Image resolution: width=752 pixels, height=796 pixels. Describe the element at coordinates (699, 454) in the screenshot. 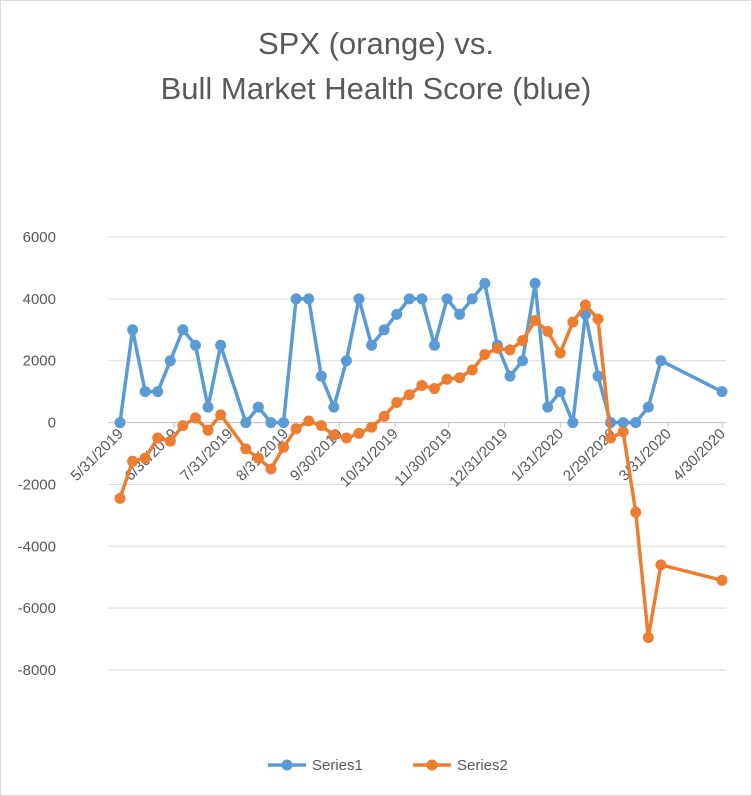

I see `x-tick-label: 4/30/2020` at that location.